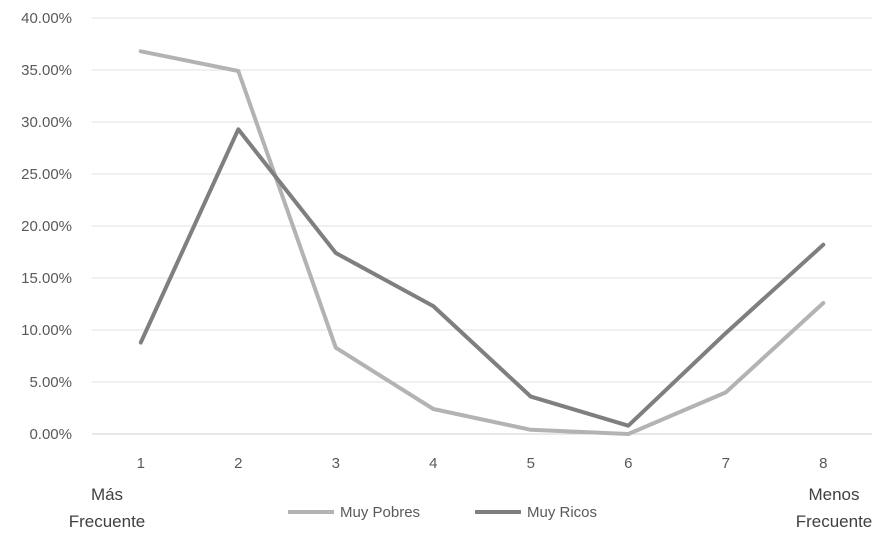  I want to click on x-tick-label: 3, so click(336, 463).